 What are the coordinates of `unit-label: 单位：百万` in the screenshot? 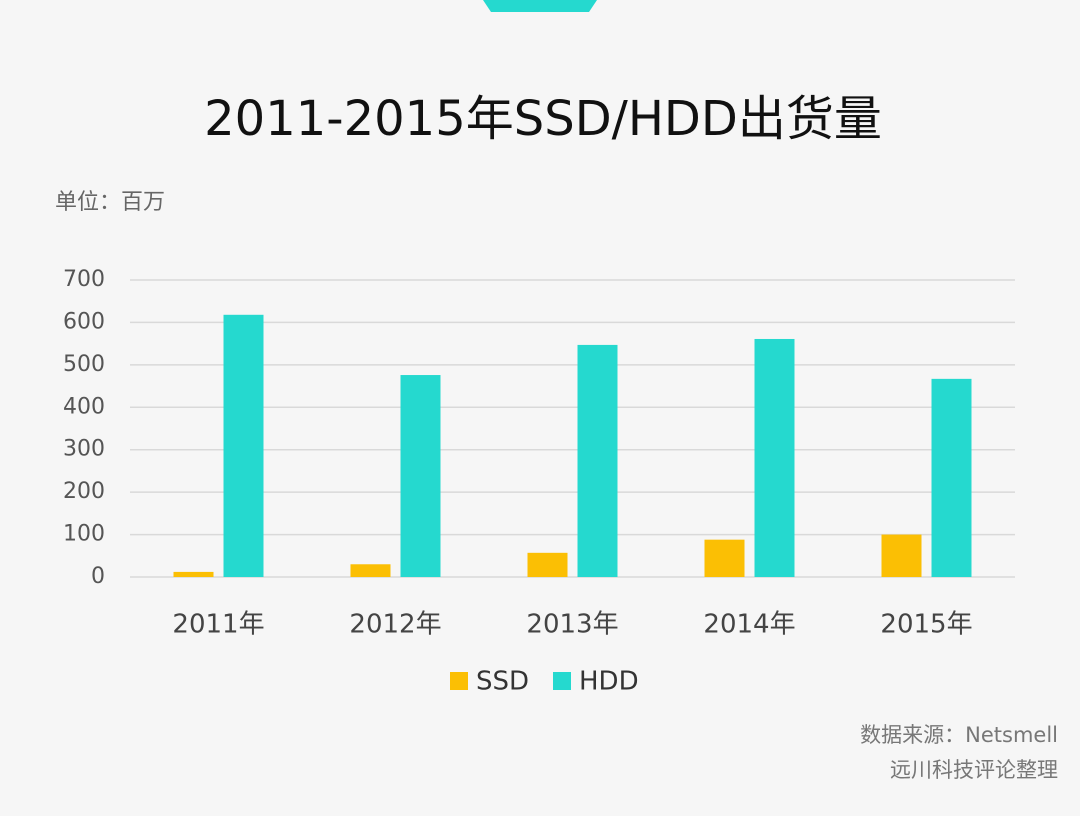 It's located at (110, 202).